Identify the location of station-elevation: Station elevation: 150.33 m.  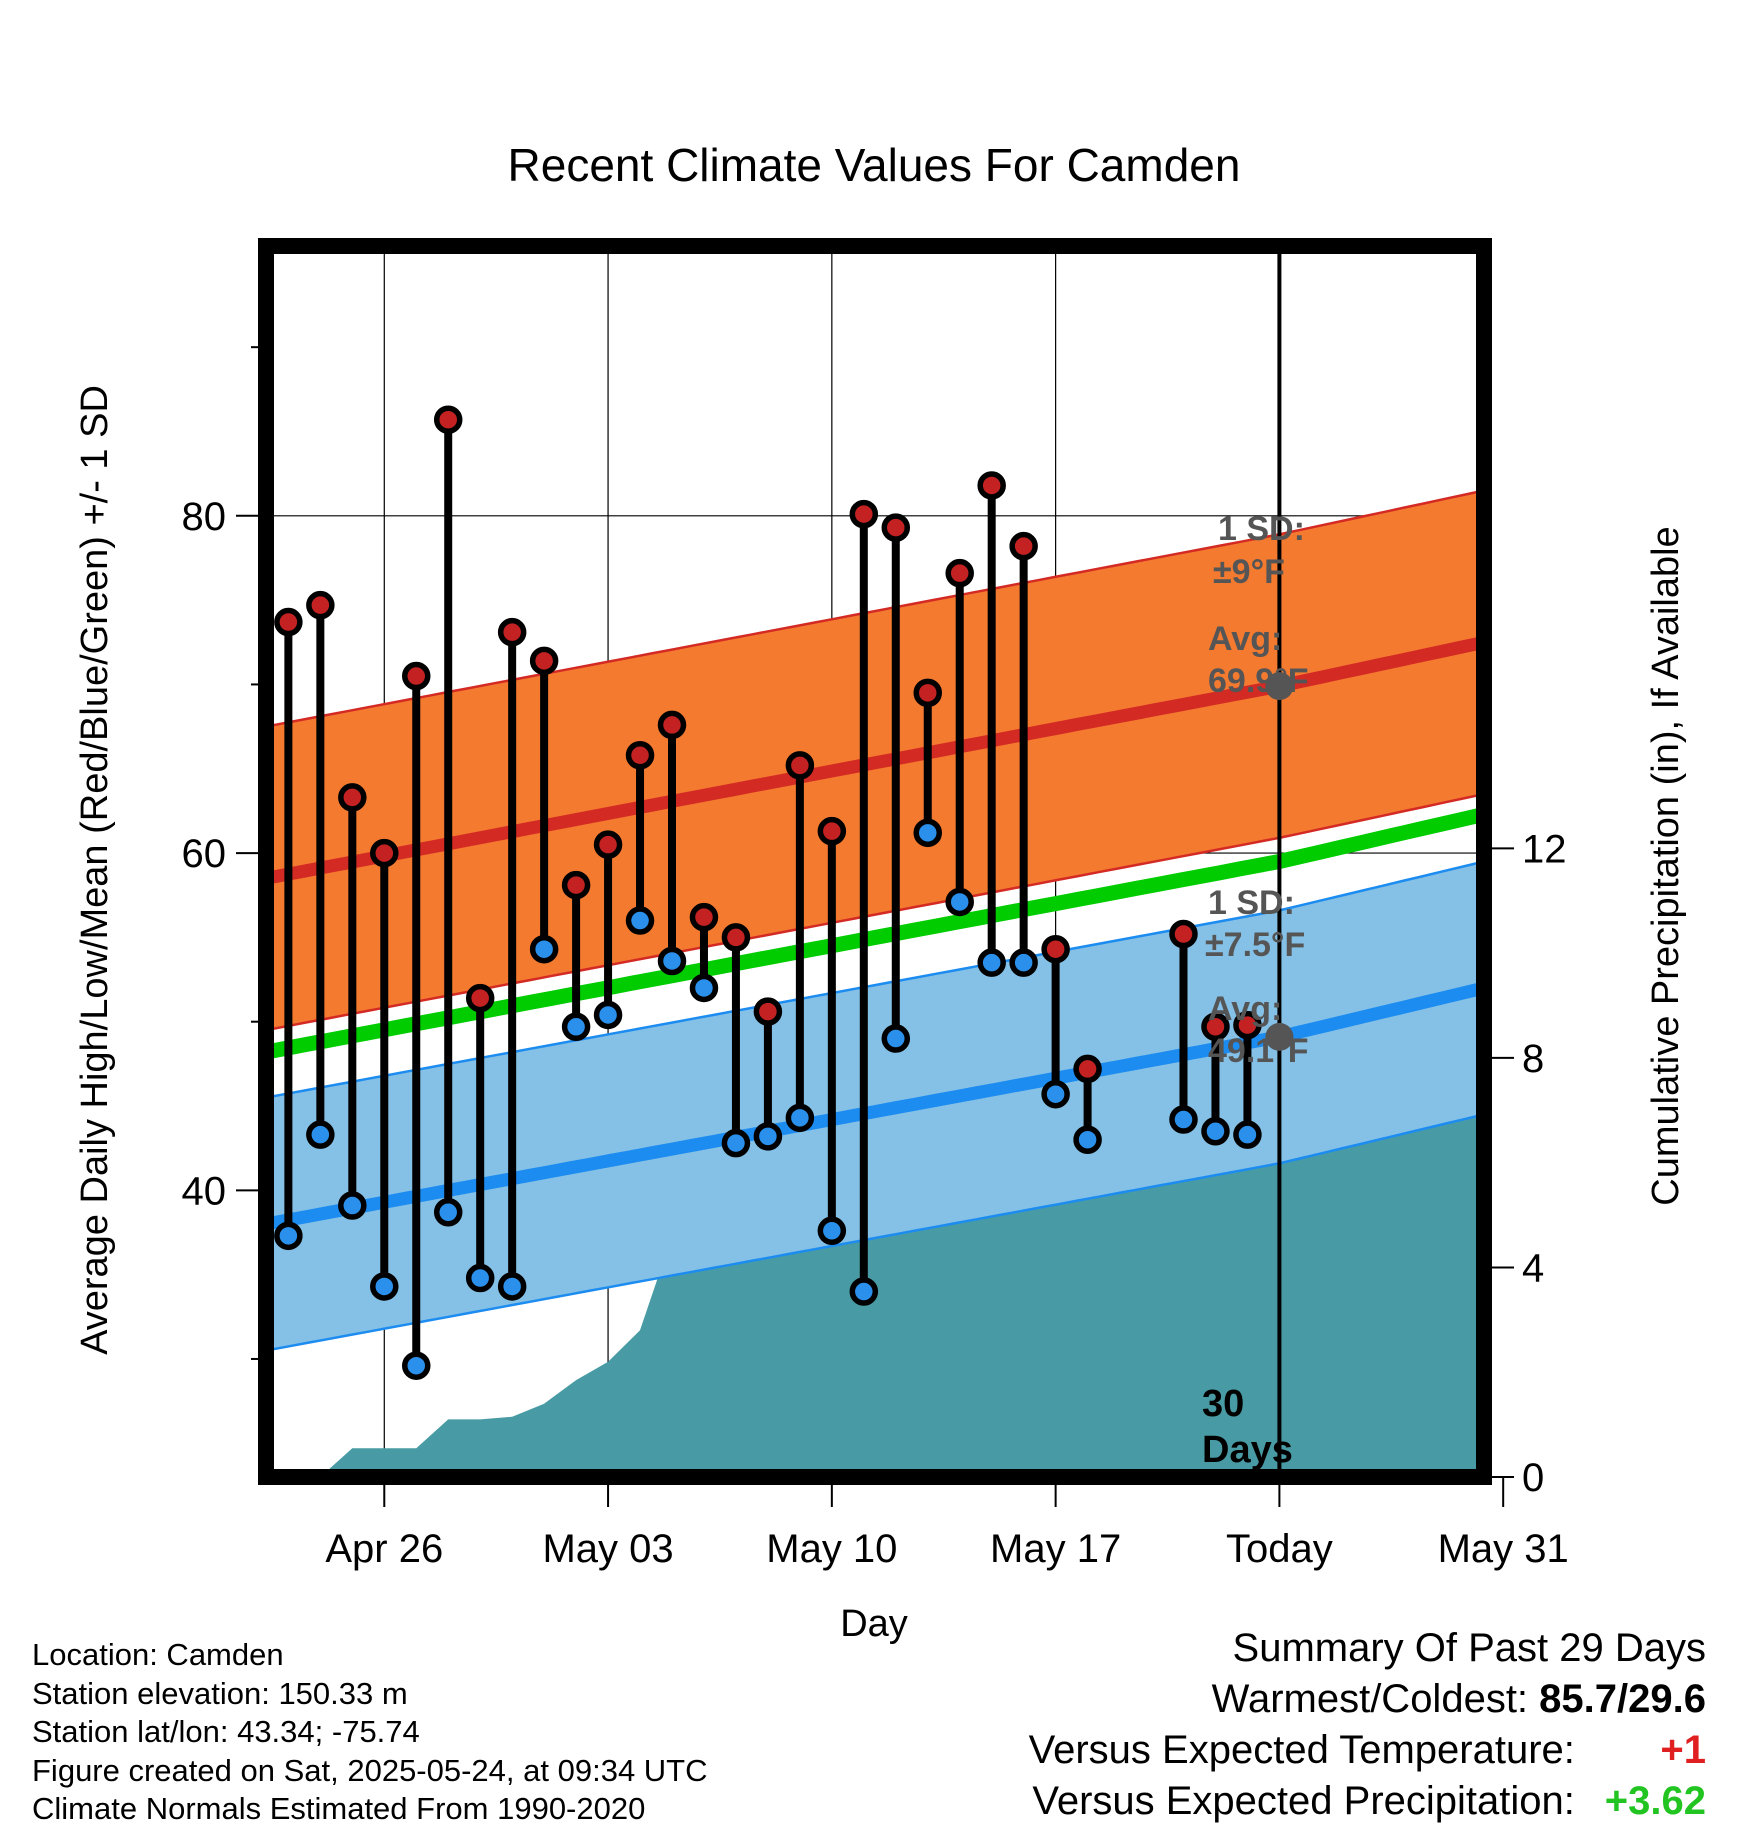
(220, 1693).